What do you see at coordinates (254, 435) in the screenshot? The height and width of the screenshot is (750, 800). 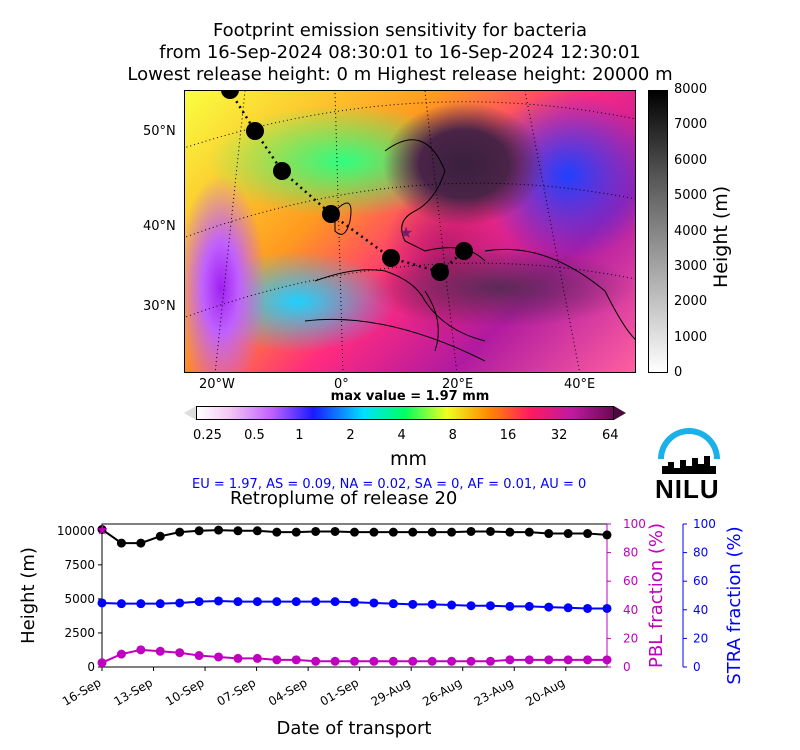 I see `sensitivity-colorbar-tick: 0.5` at bounding box center [254, 435].